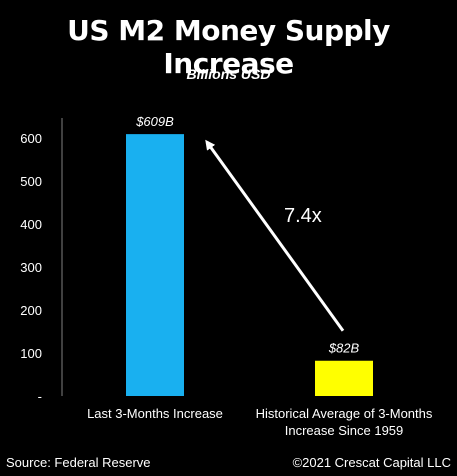 The image size is (457, 476). I want to click on chart-title: US M2 Money Supply Increase, so click(228, 47).